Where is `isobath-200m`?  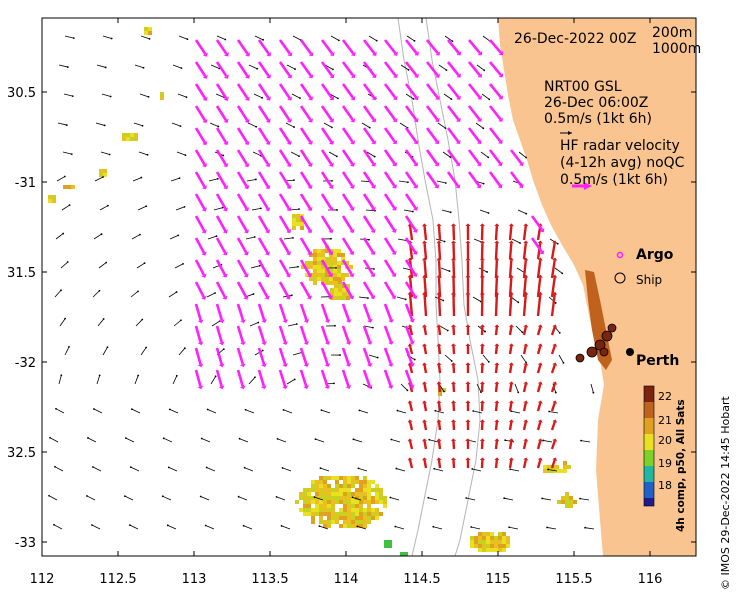
isobath-200m is located at coordinates (419, 287).